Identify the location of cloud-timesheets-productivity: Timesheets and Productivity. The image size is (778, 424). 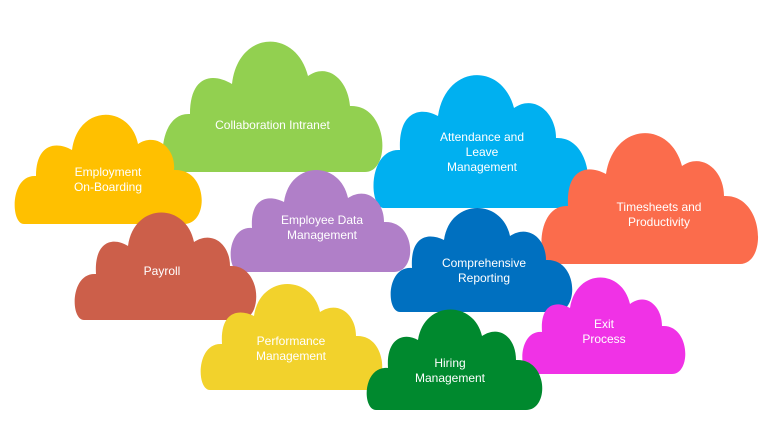
(651, 197).